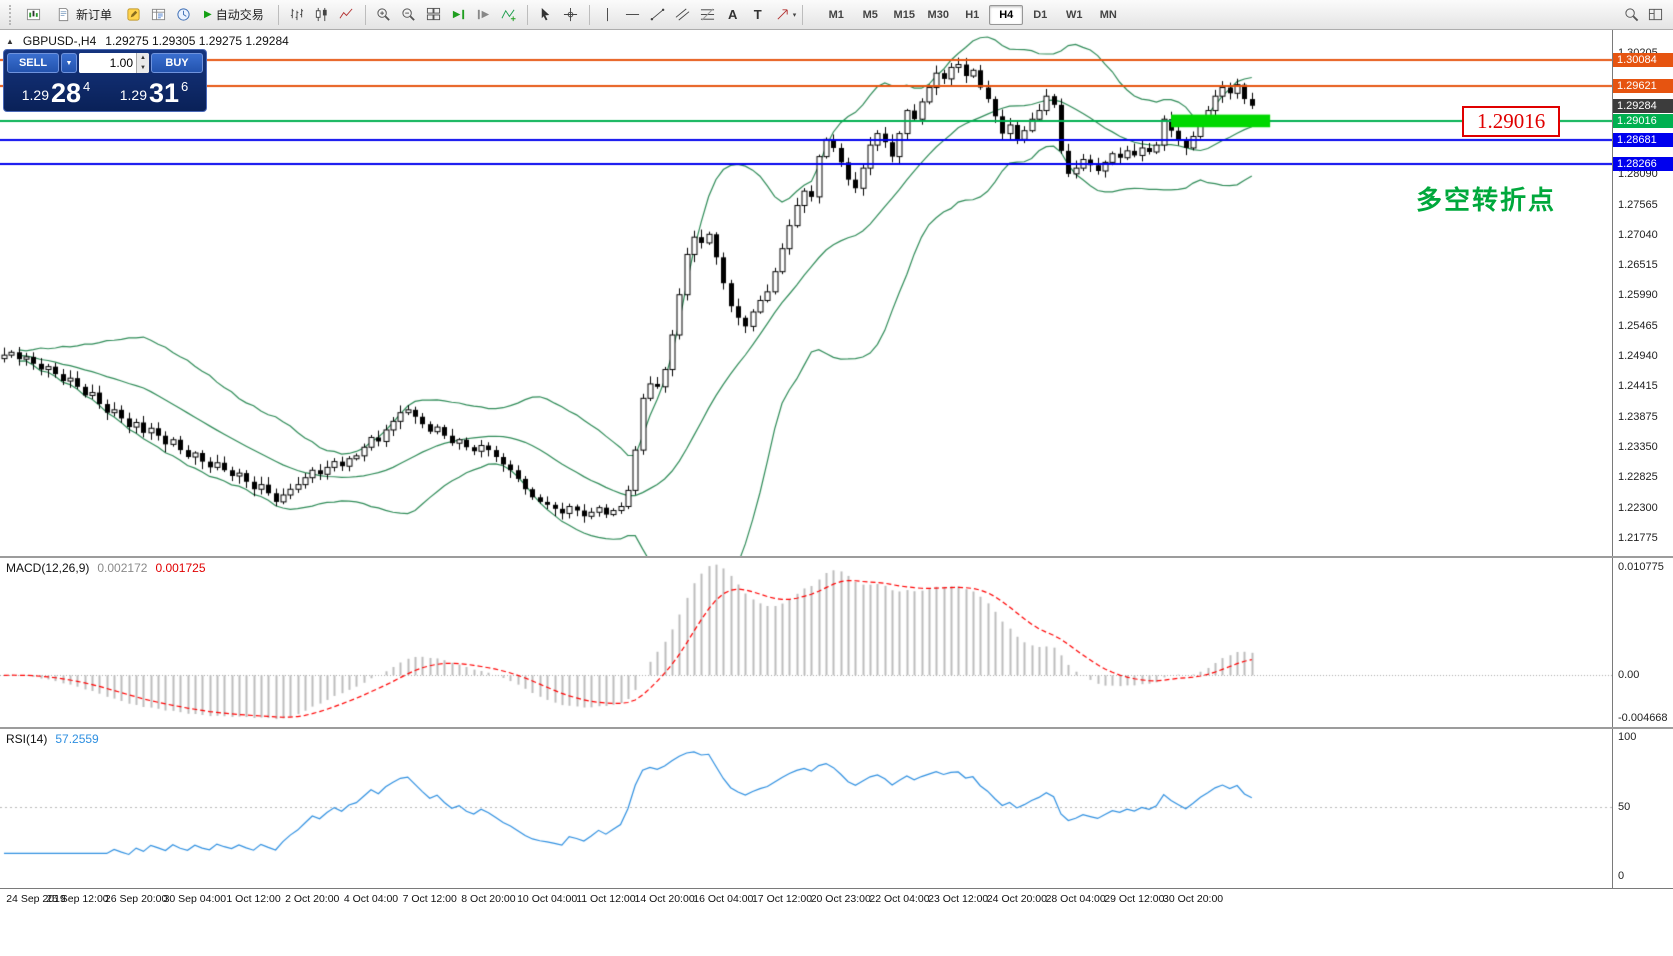 Image resolution: width=1673 pixels, height=956 pixels. I want to click on volume-increase-button: ▲, so click(143, 58).